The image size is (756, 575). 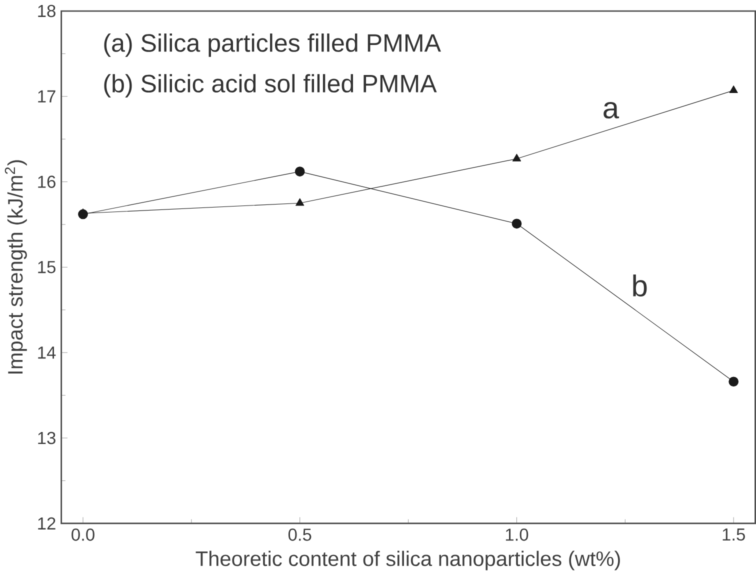 I want to click on series-label: b, so click(x=640, y=285).